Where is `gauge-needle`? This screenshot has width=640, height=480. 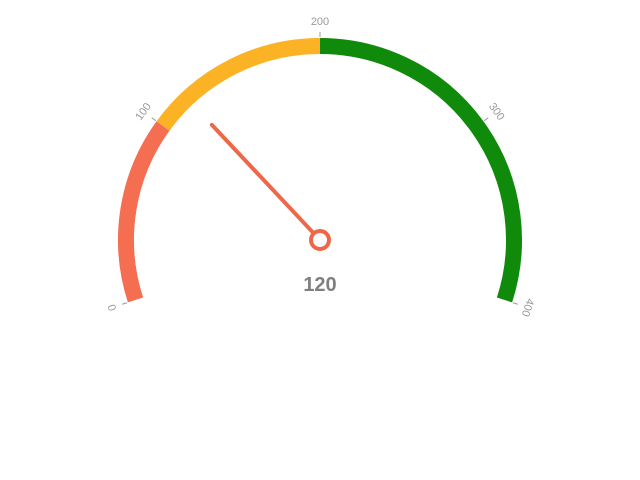 gauge-needle is located at coordinates (262, 179).